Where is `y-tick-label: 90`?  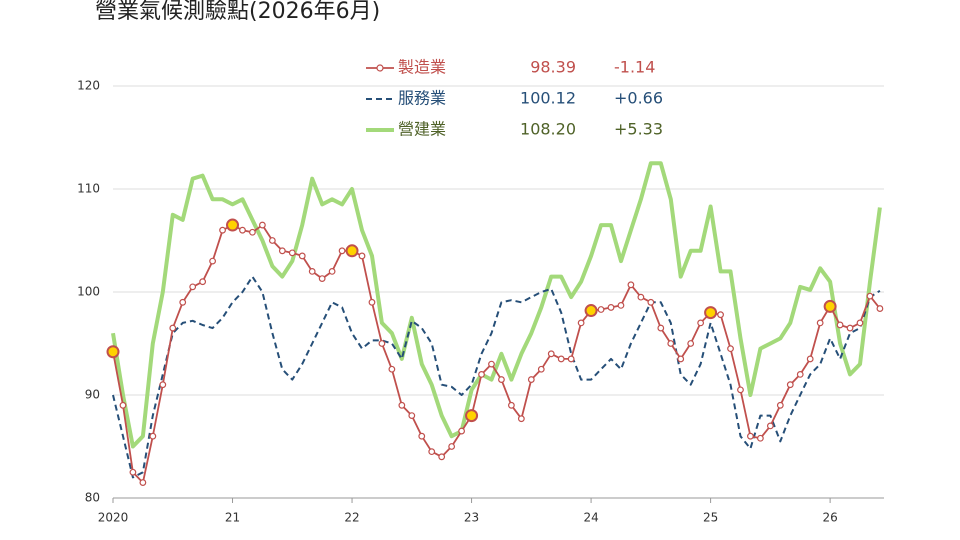
y-tick-label: 90 is located at coordinates (92, 395).